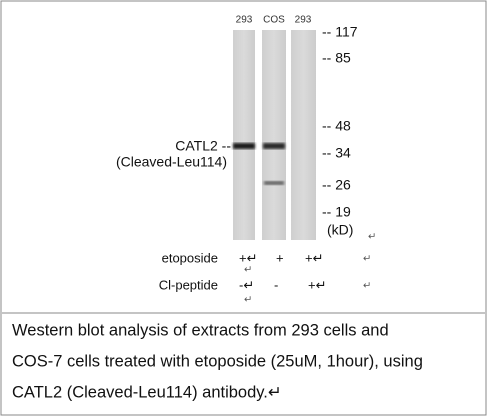  I want to click on treatment-value: -↵, so click(246, 284).